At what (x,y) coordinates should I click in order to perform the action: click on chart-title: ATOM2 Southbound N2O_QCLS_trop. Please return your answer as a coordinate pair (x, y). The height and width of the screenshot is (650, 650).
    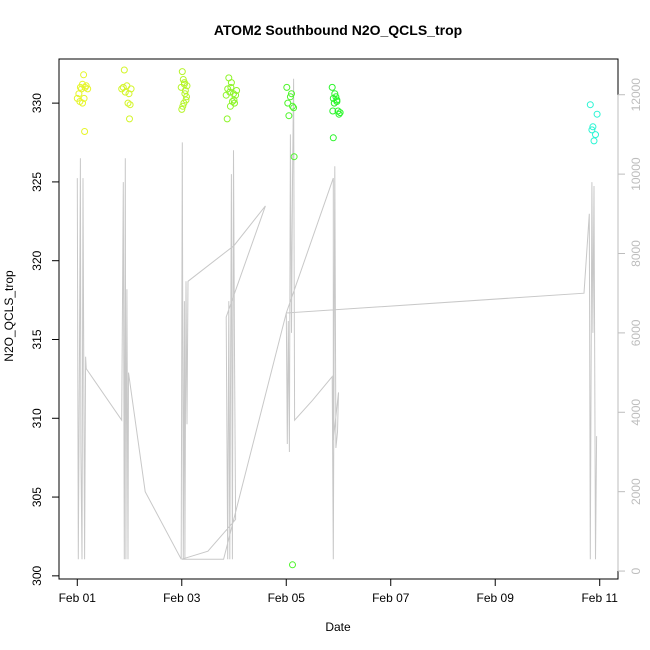
    Looking at the image, I should click on (338, 30).